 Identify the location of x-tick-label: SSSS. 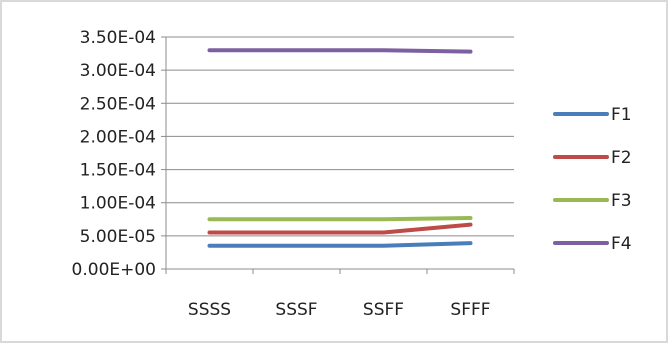
(209, 310).